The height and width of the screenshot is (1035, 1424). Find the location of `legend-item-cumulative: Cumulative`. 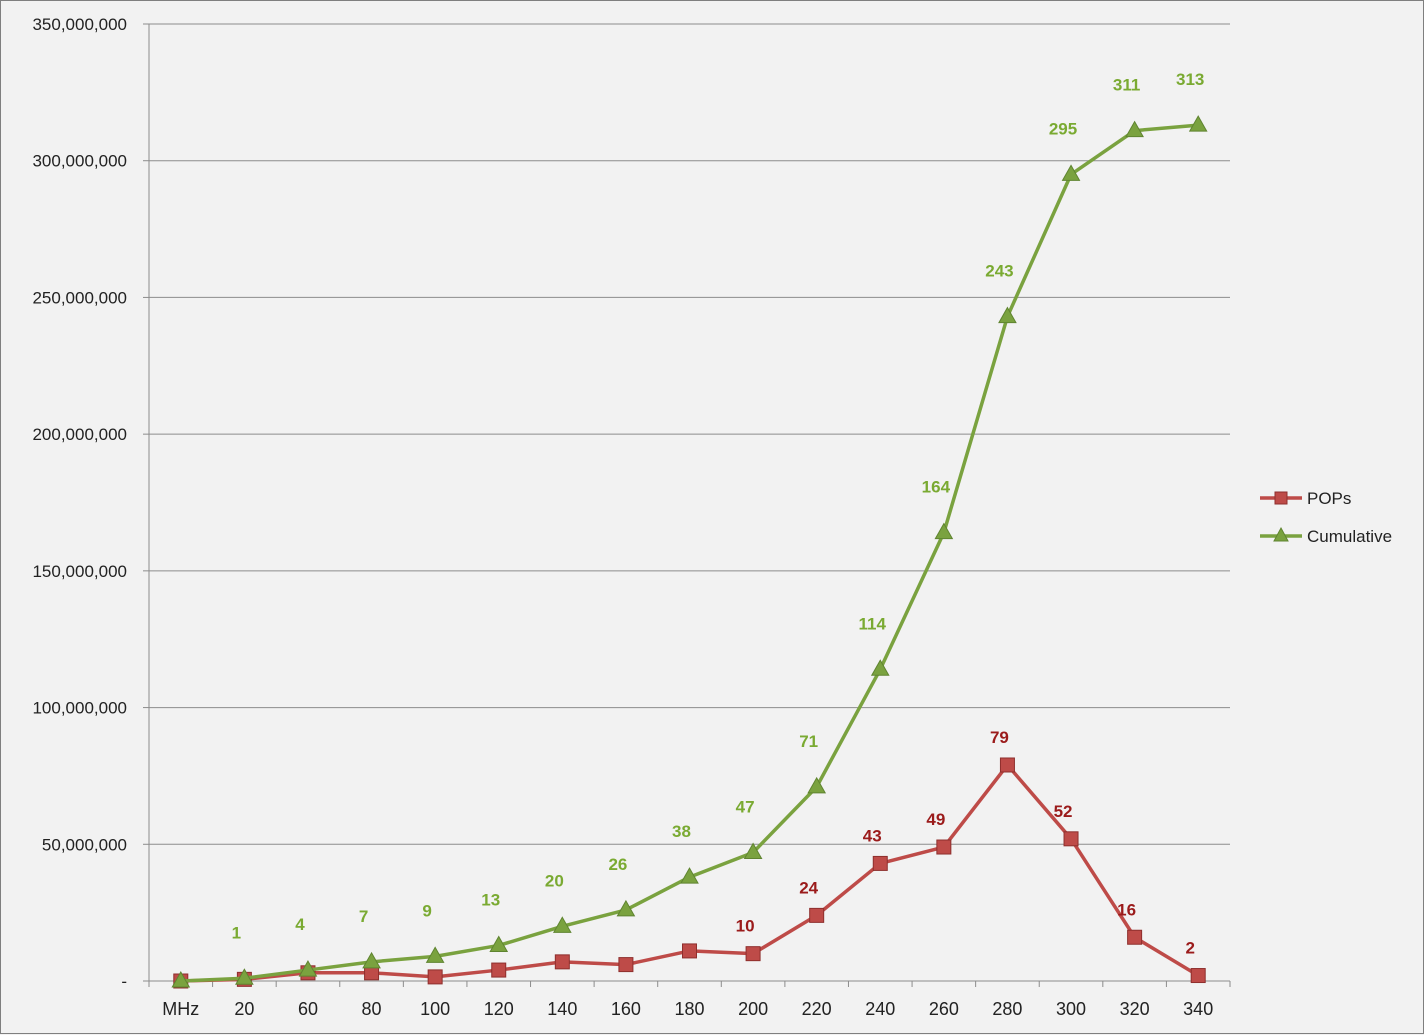

legend-item-cumulative: Cumulative is located at coordinates (1326, 536).